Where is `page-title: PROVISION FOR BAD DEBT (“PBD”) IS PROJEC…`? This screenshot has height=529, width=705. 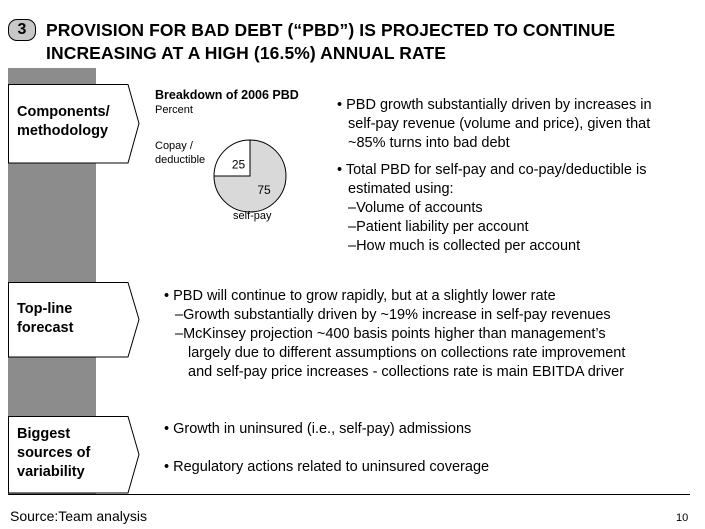 page-title: PROVISION FOR BAD DEBT (“PBD”) IS PROJEC… is located at coordinates (330, 42).